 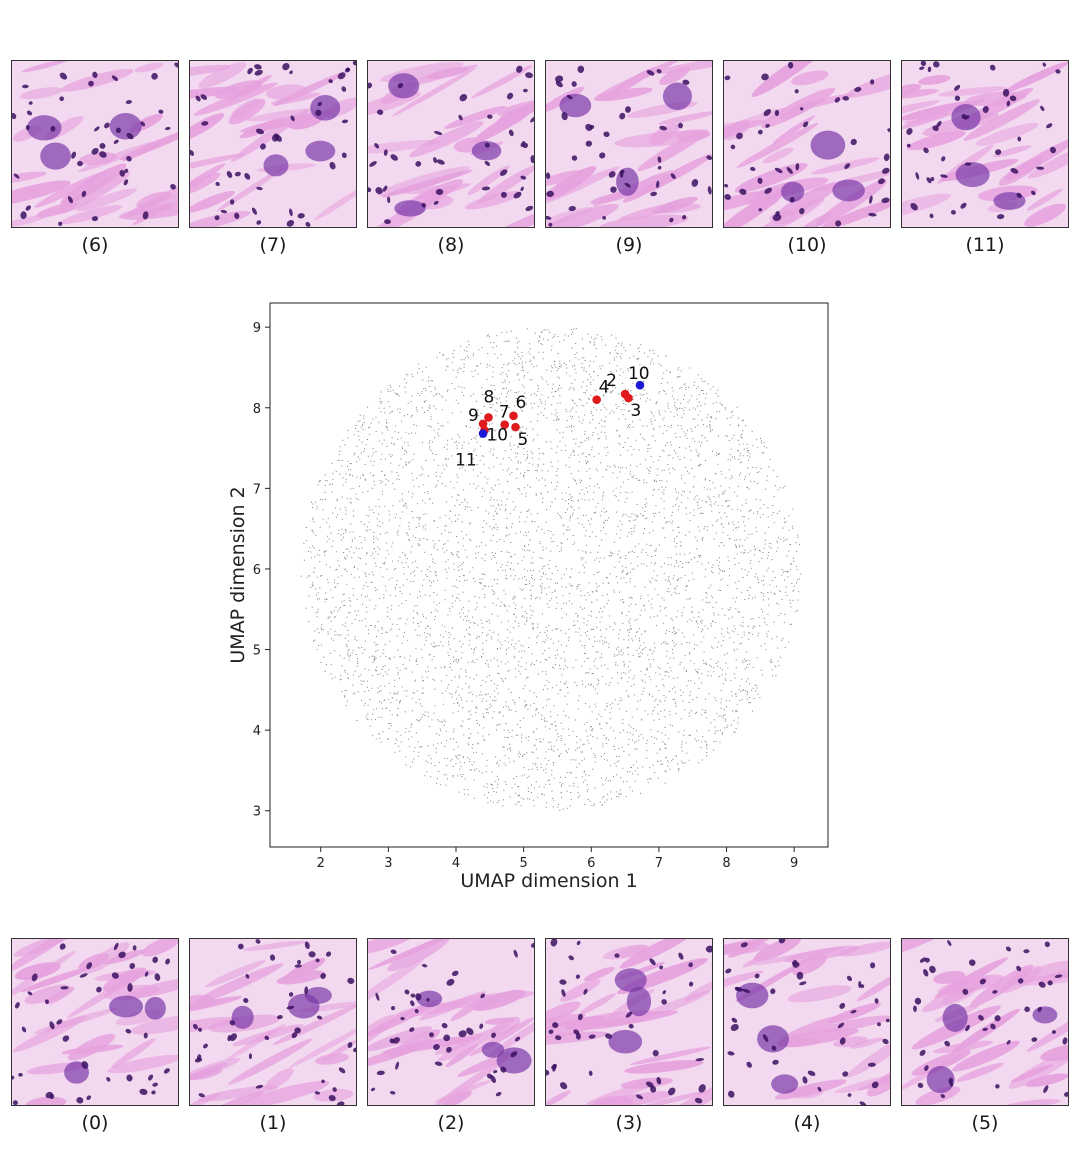 I want to click on point-label: 4, so click(x=604, y=388).